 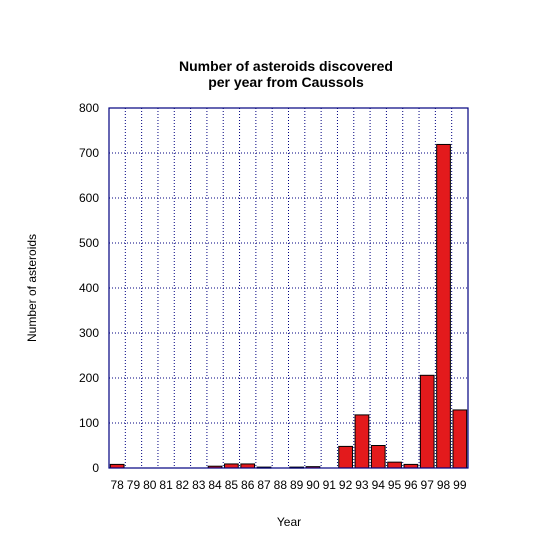 I want to click on y-tick-label: 100, so click(x=89, y=423).